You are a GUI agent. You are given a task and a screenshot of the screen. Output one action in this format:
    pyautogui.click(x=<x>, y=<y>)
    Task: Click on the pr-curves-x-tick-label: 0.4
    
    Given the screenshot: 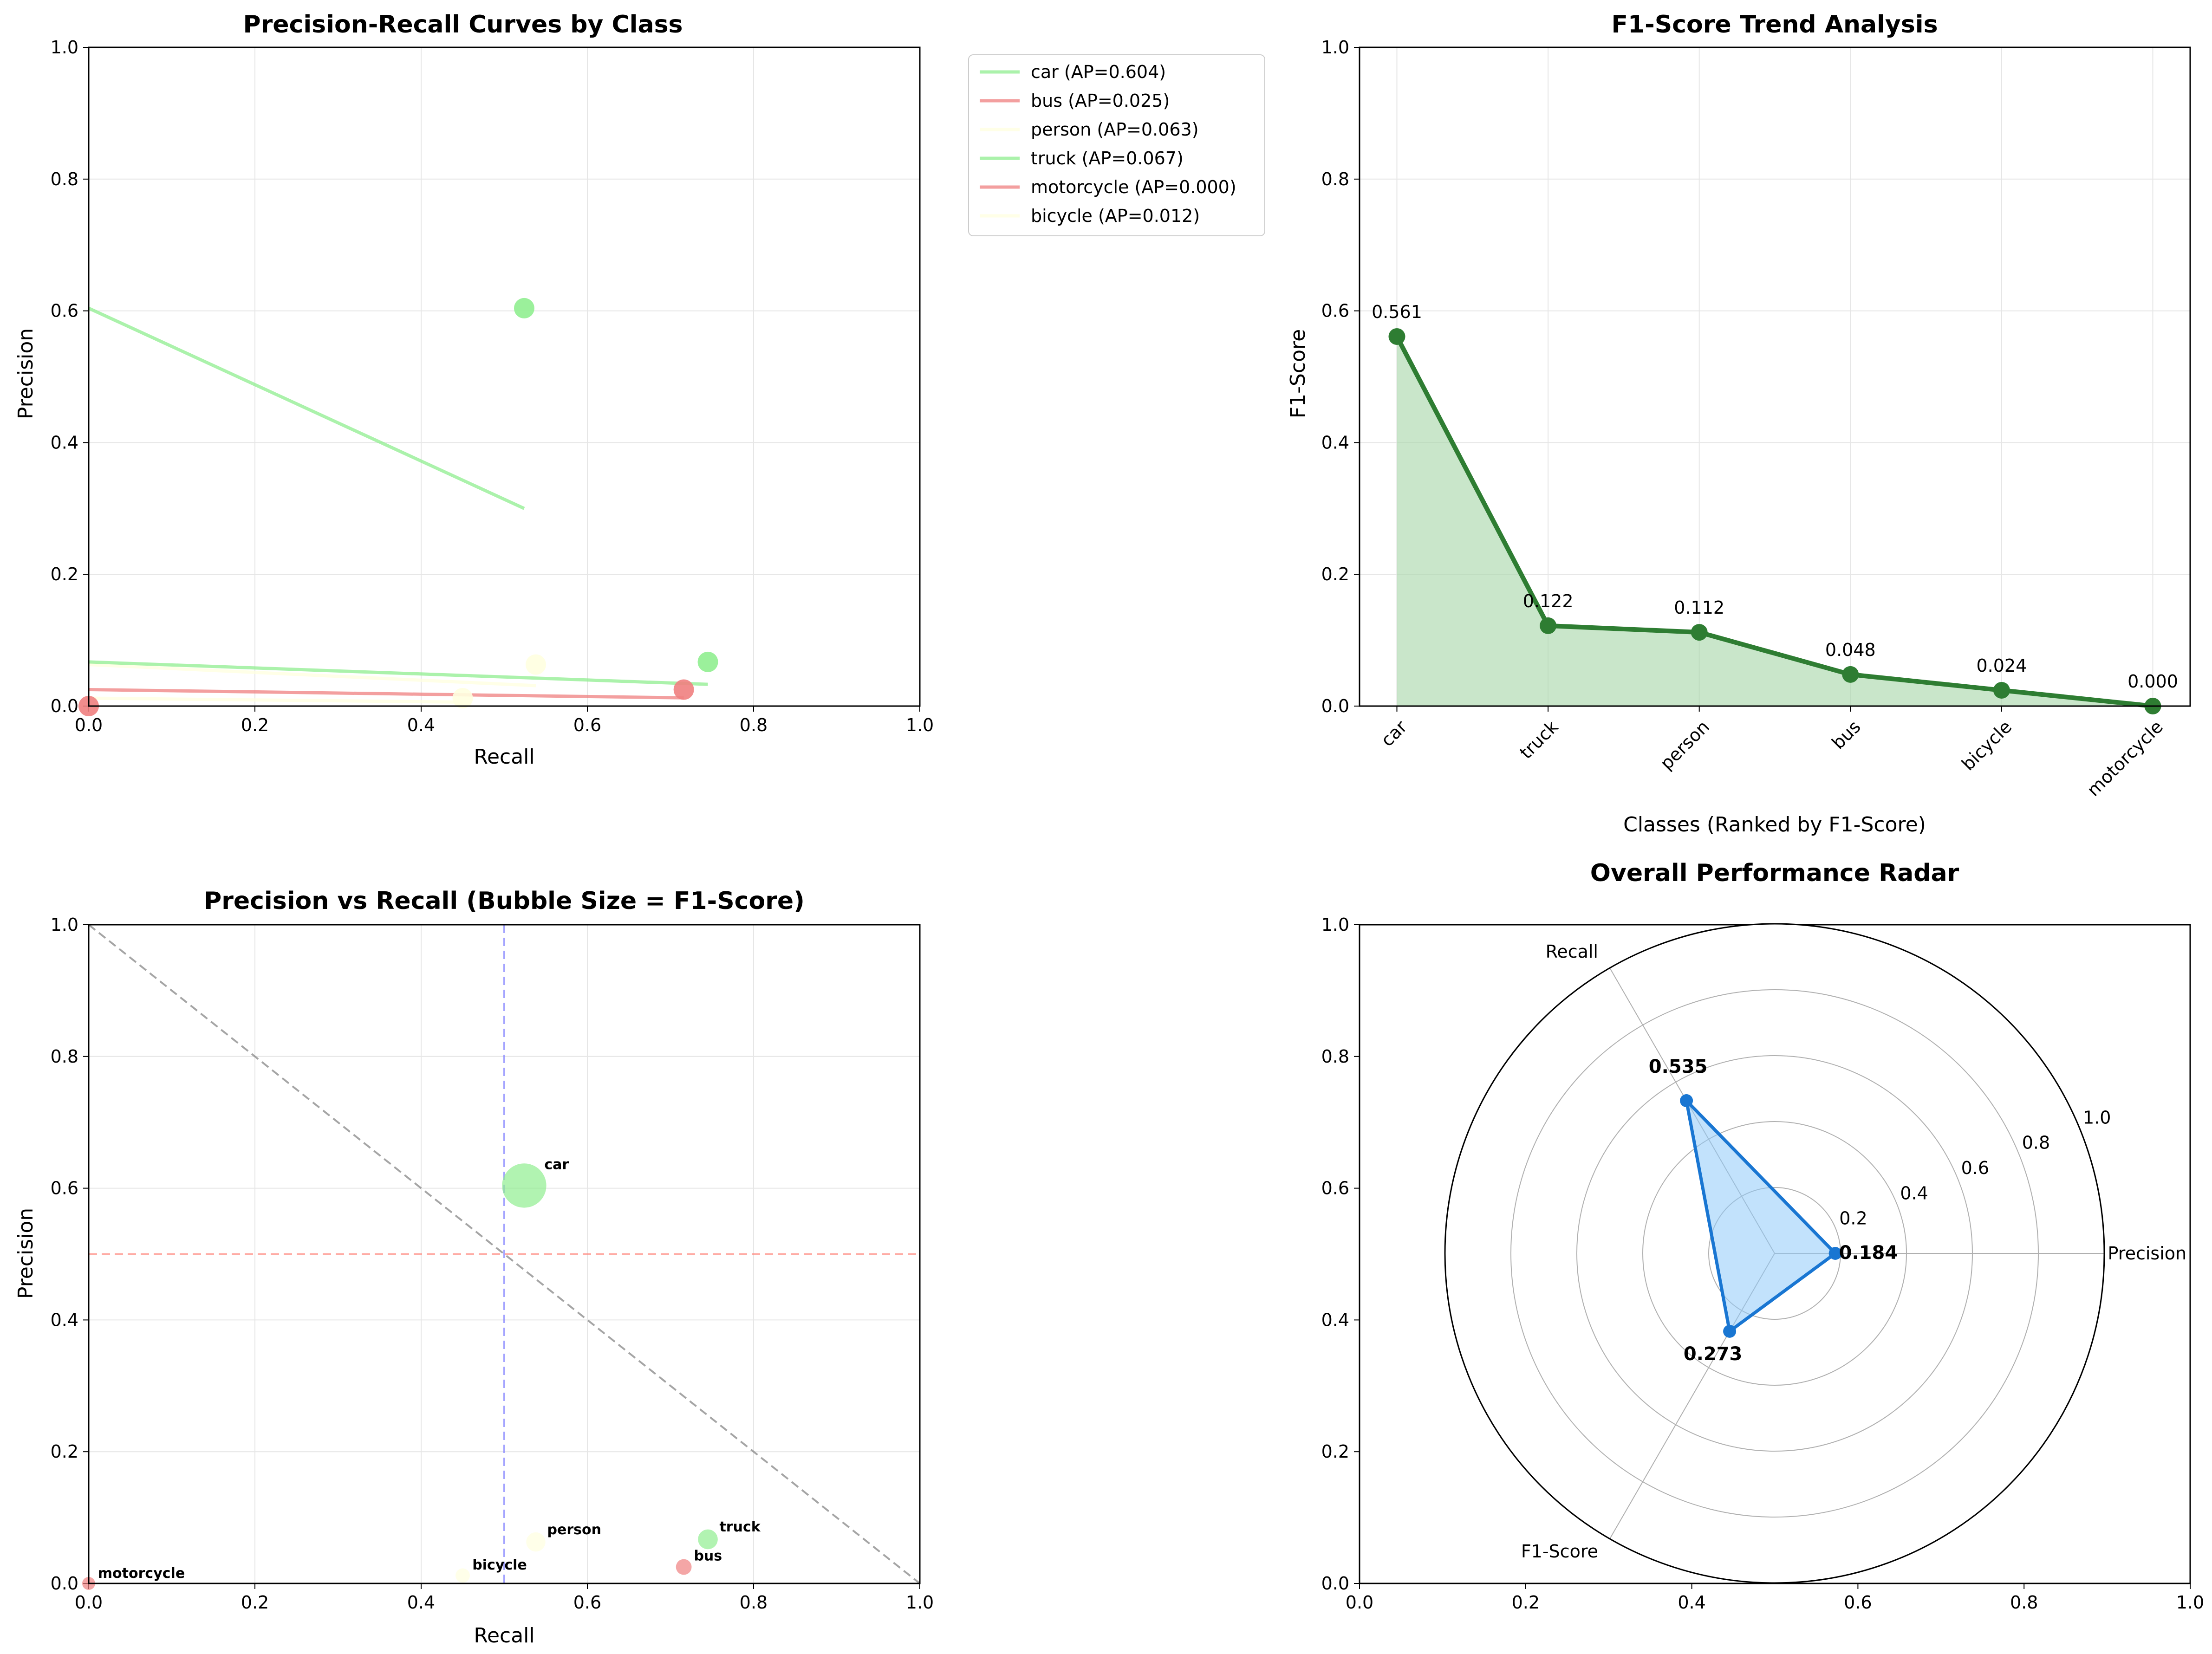 What is the action you would take?
    pyautogui.click(x=421, y=725)
    